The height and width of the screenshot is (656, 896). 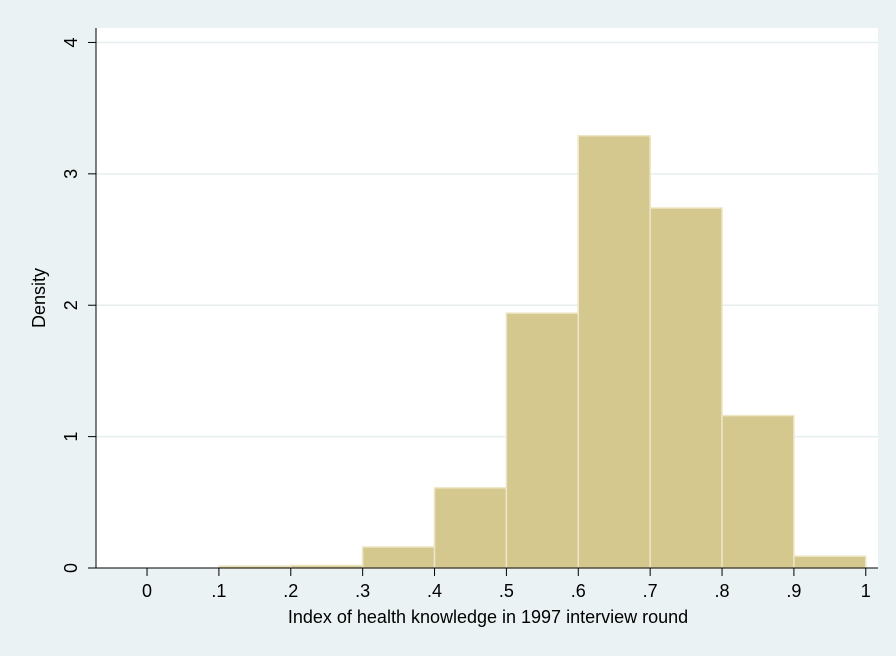 I want to click on x-tick-label: 0, so click(x=147, y=591).